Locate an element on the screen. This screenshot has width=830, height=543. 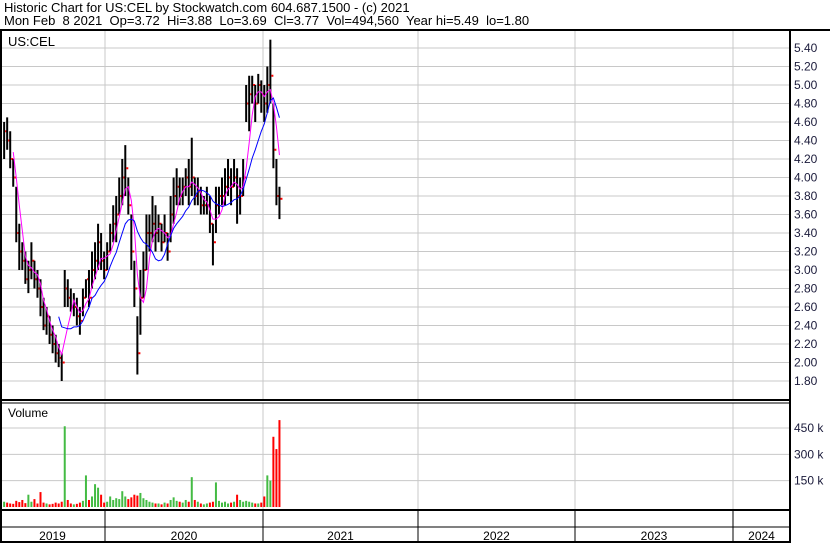
volume-tick-label: 450 k is located at coordinates (809, 428).